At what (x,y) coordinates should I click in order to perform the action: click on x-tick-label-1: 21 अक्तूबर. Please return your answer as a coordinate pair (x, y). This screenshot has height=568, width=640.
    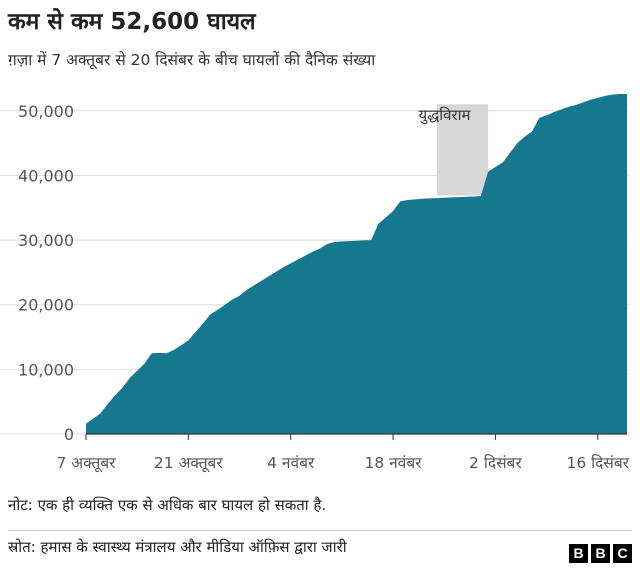
    Looking at the image, I should click on (188, 463).